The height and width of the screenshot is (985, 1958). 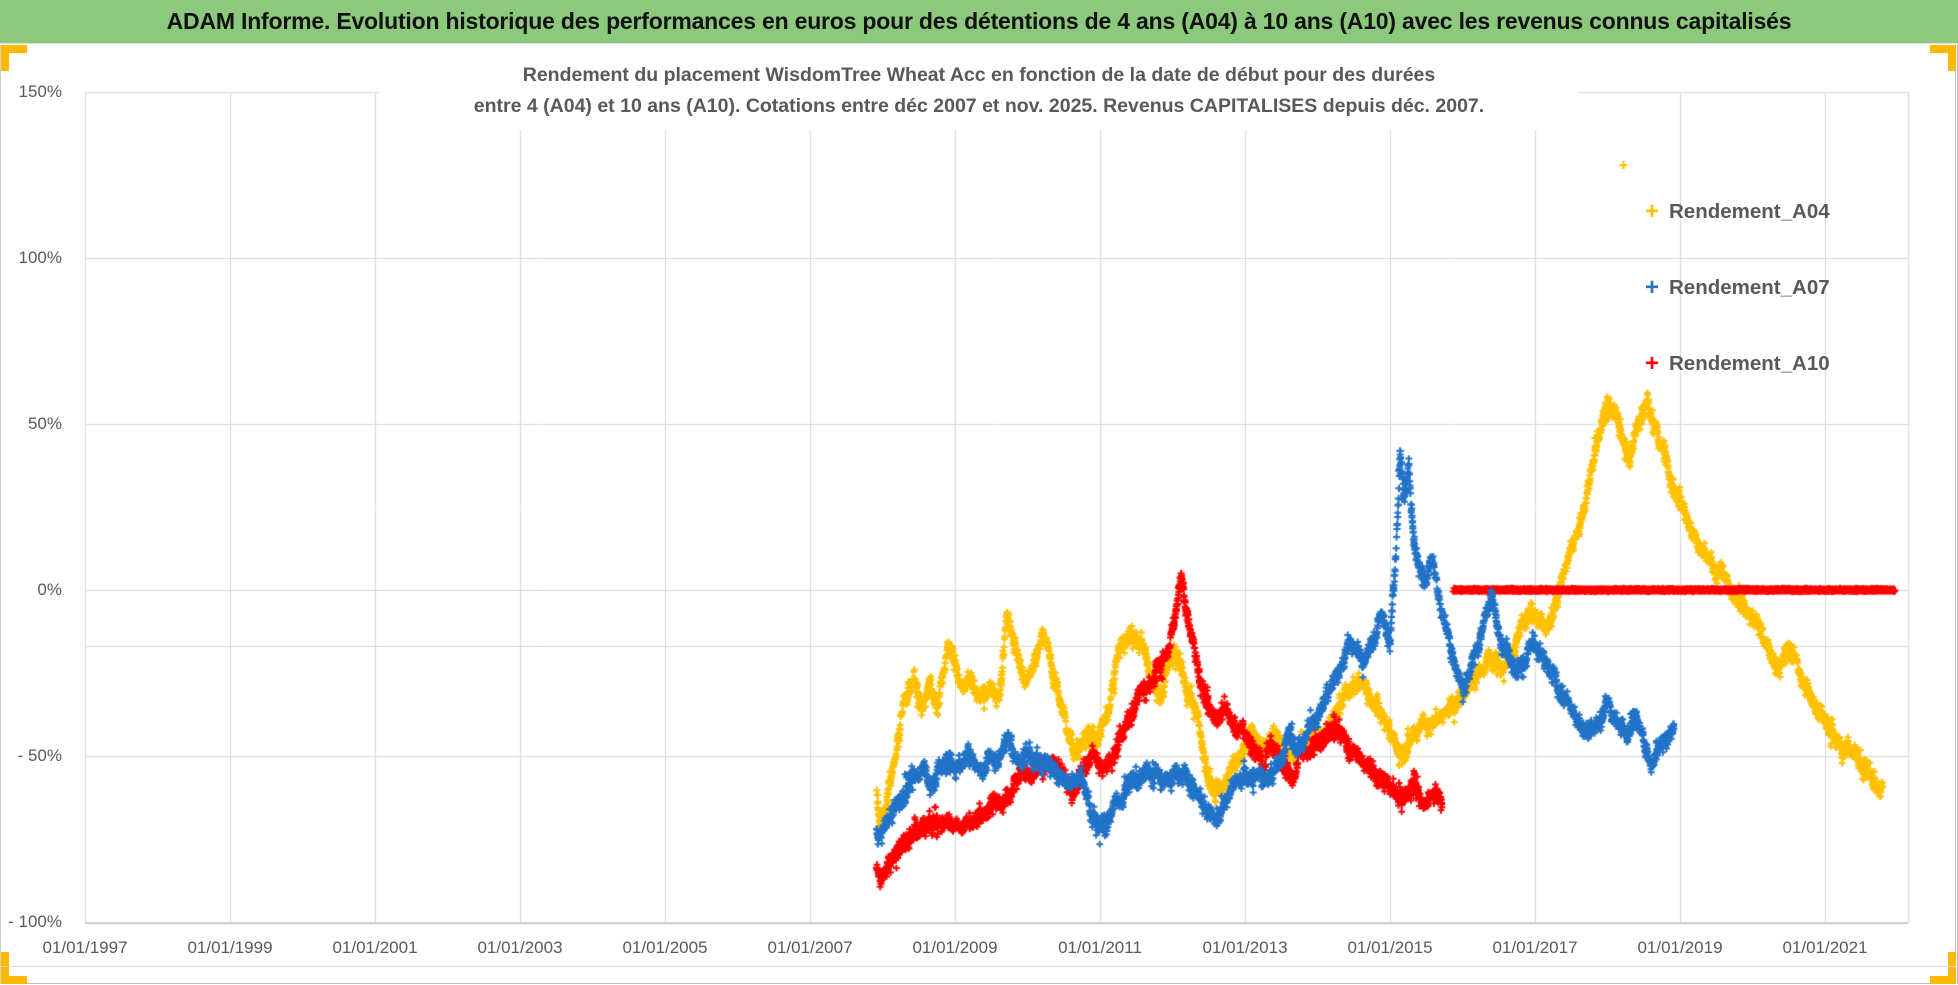 I want to click on x-tick-label: 01/01/2013, so click(x=1245, y=947).